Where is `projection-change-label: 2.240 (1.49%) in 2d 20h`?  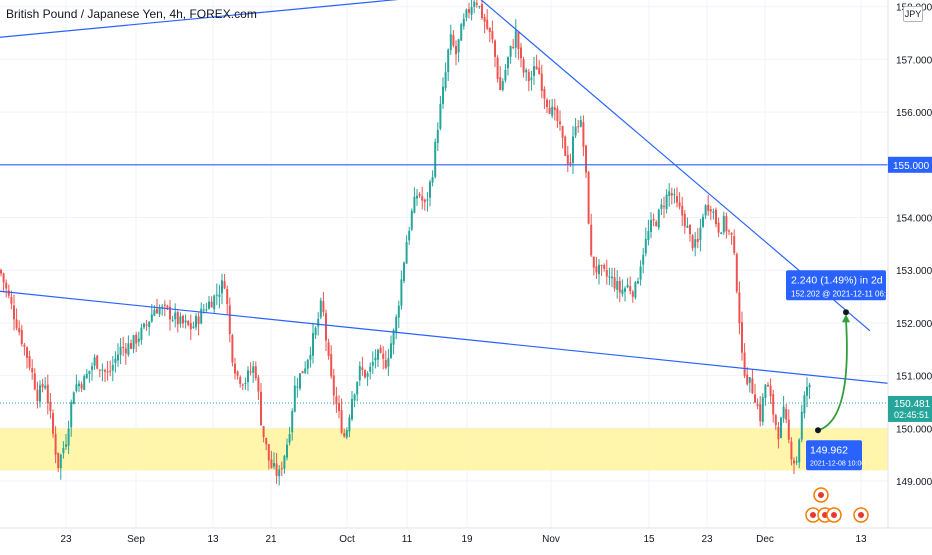
projection-change-label: 2.240 (1.49%) in 2d 20h is located at coordinates (847, 280).